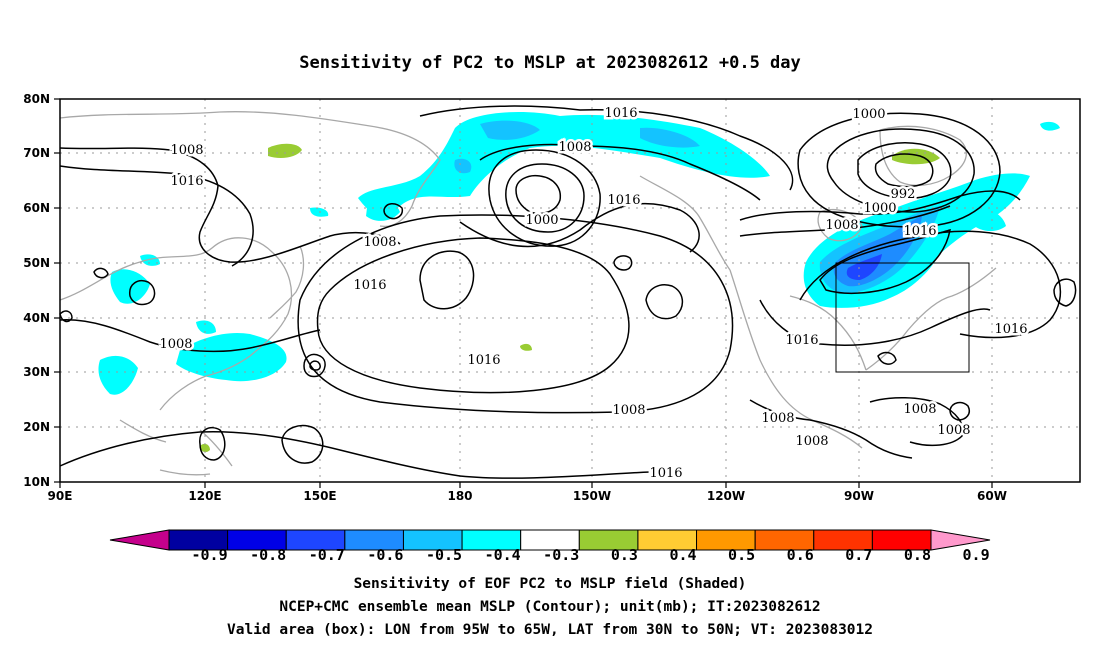 This screenshot has height=650, width=1100. Describe the element at coordinates (858, 555) in the screenshot. I see `colorbar-label: 0.7` at that location.